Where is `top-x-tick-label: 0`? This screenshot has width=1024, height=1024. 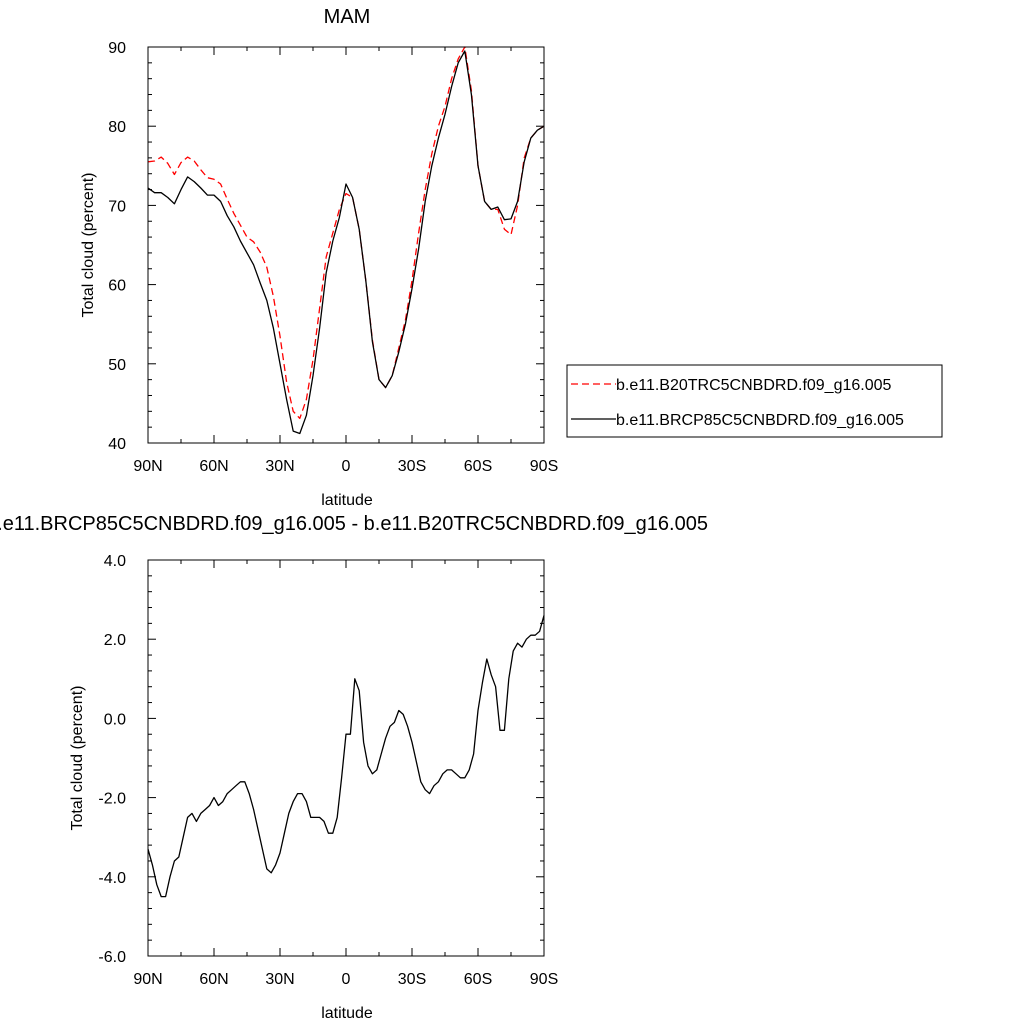 top-x-tick-label: 0 is located at coordinates (346, 466).